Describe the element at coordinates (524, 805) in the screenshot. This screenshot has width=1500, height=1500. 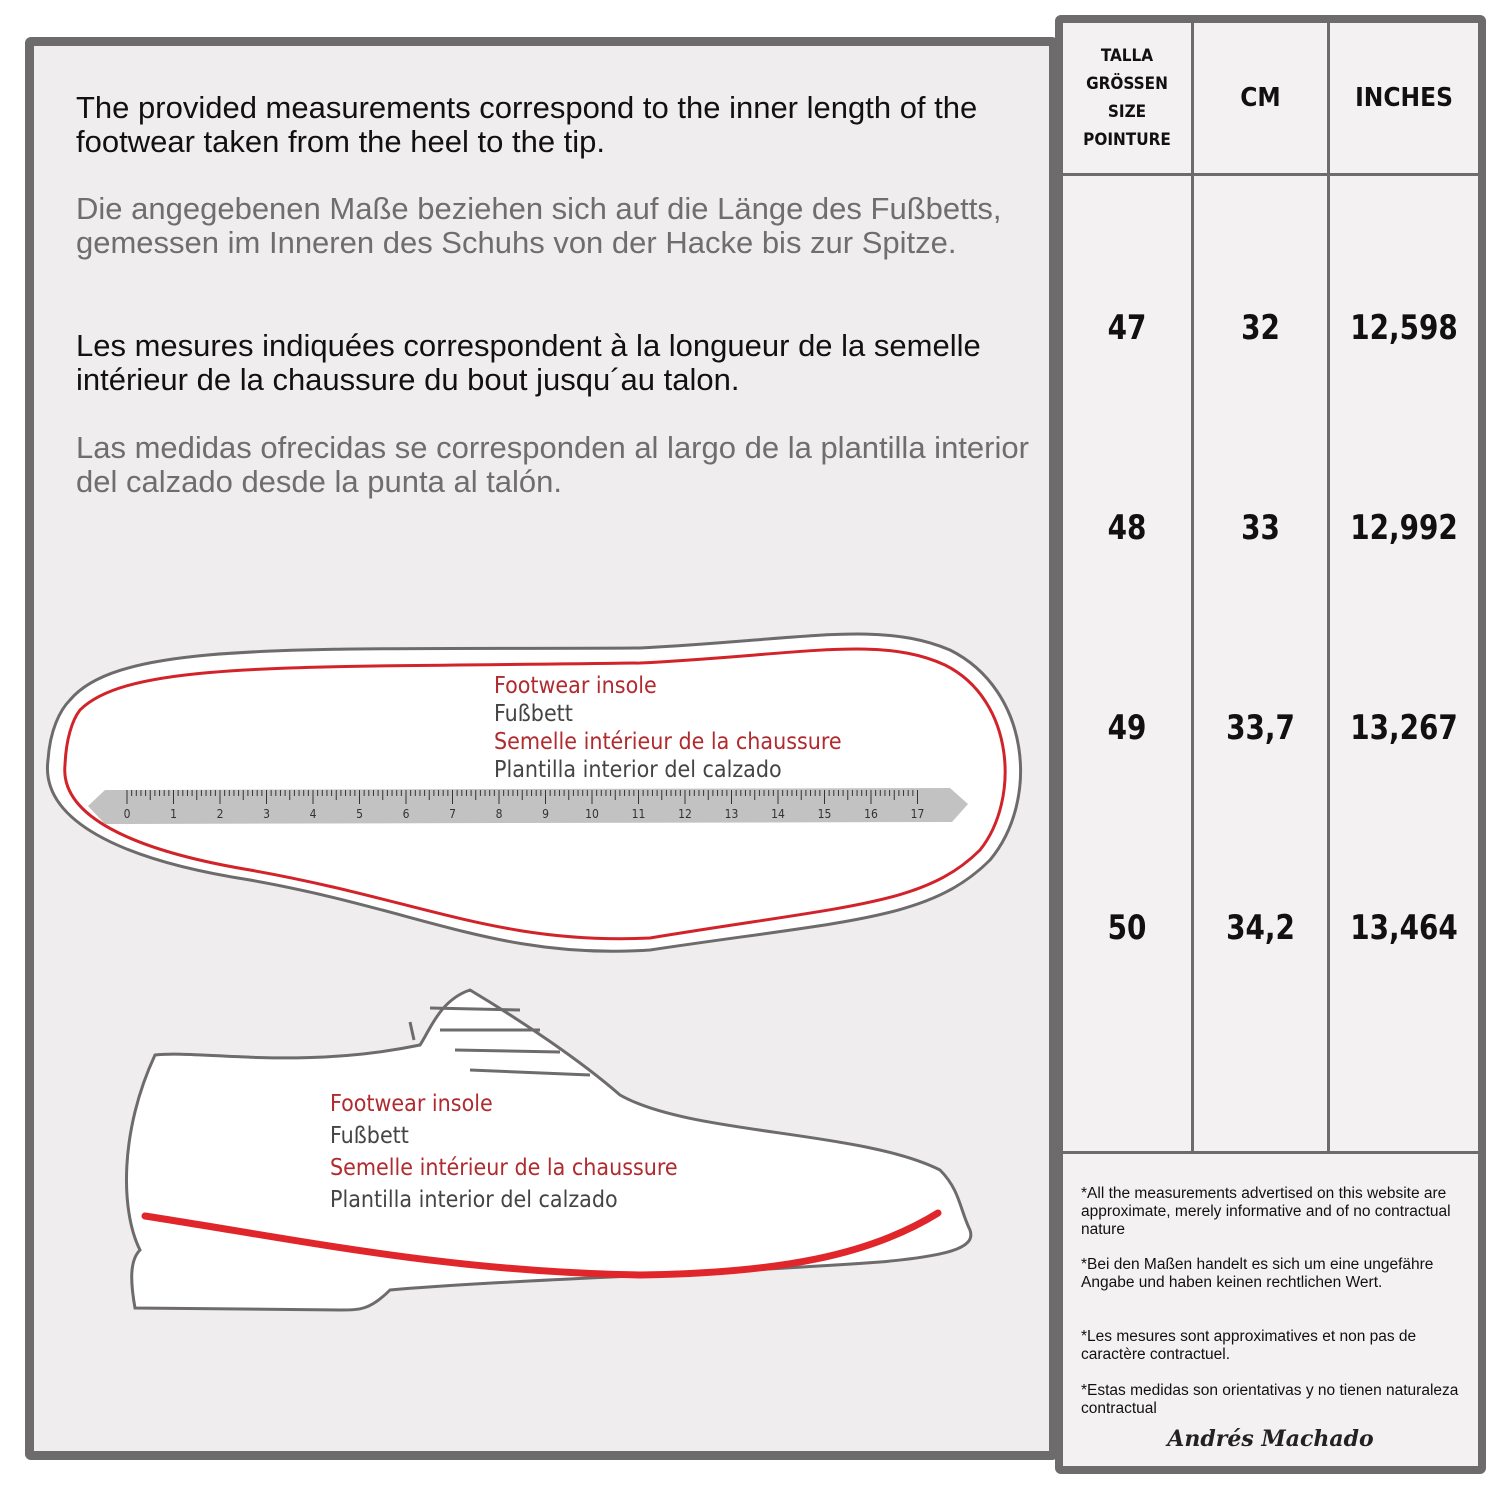
I see `ruler-ticks: 0 1 2 3 4 5 6 7 8 9 10 11 12 13 14 15 16 17` at that location.